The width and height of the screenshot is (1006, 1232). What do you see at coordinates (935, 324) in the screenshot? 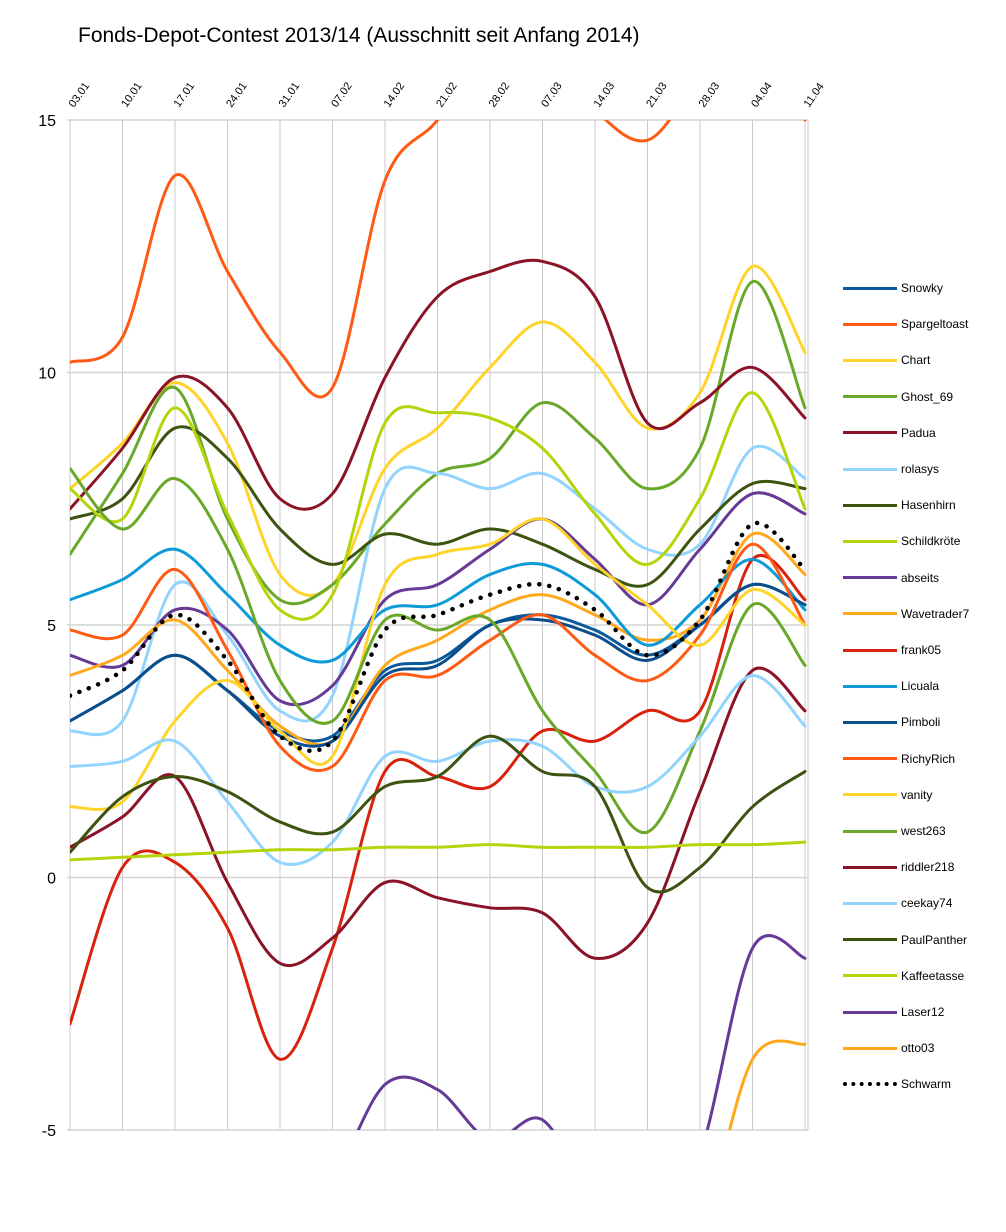
I see `legend-label: Spargeltoast` at bounding box center [935, 324].